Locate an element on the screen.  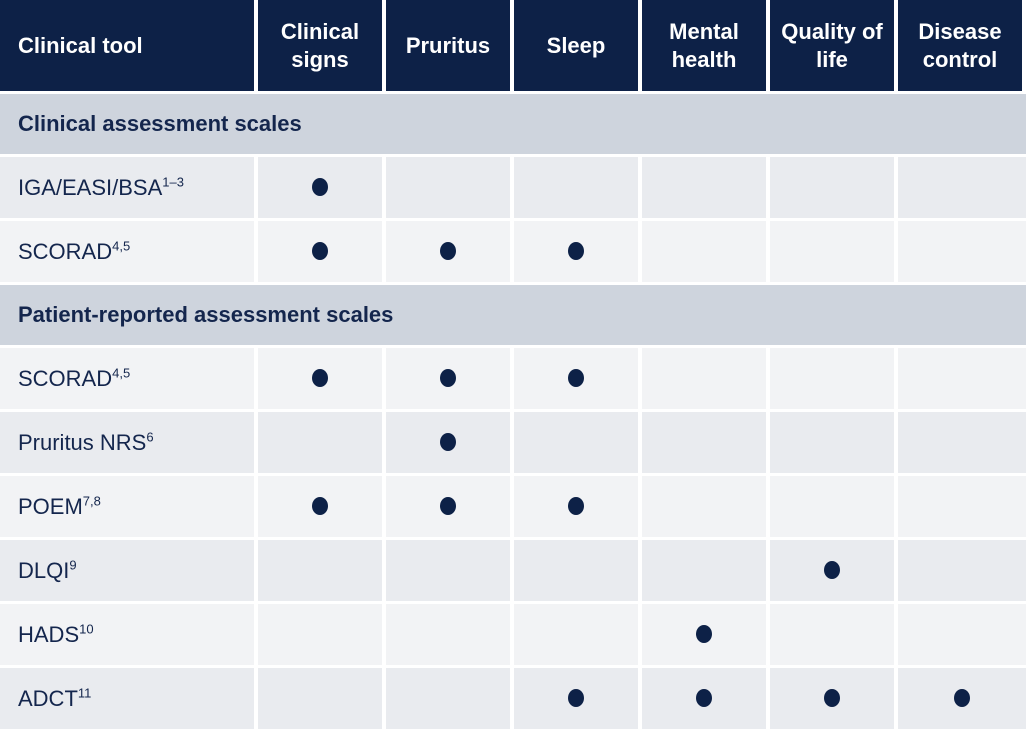
tool-name: Pruritus NRS is located at coordinates (82, 442).